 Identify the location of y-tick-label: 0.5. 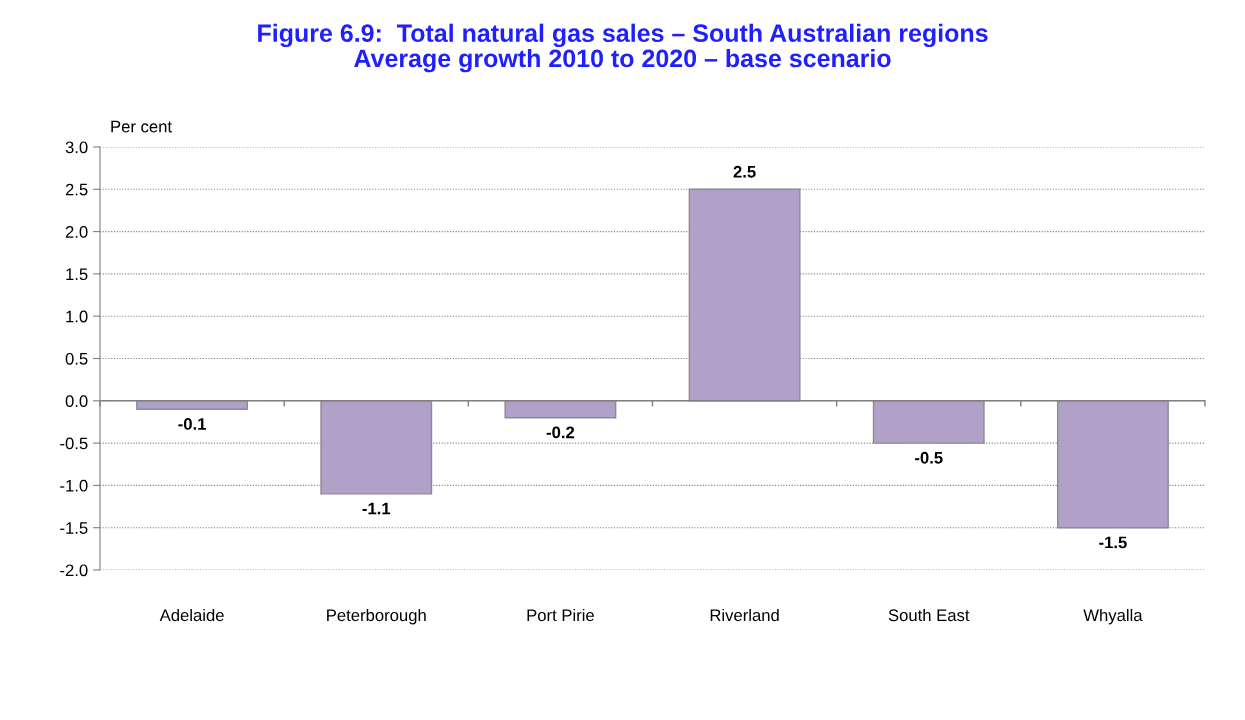
(76, 358).